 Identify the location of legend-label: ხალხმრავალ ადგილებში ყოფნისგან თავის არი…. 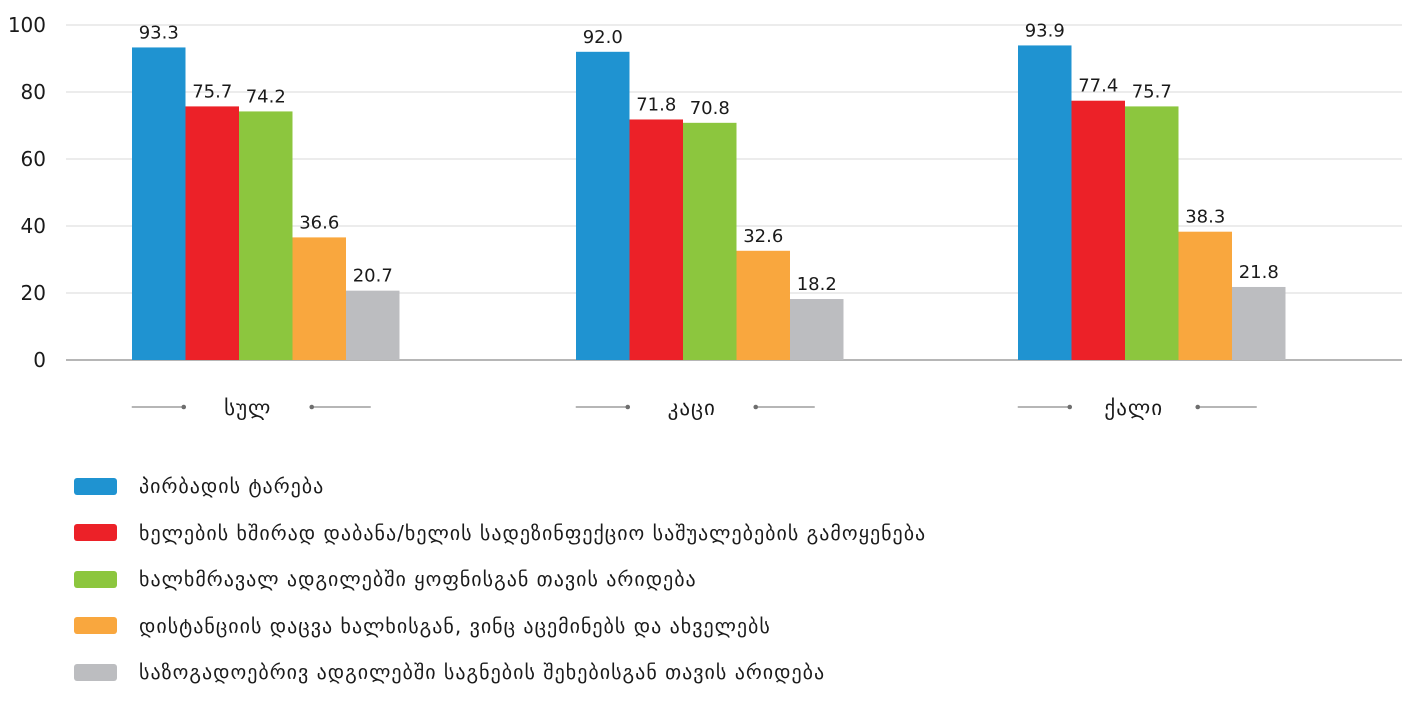
(418, 579).